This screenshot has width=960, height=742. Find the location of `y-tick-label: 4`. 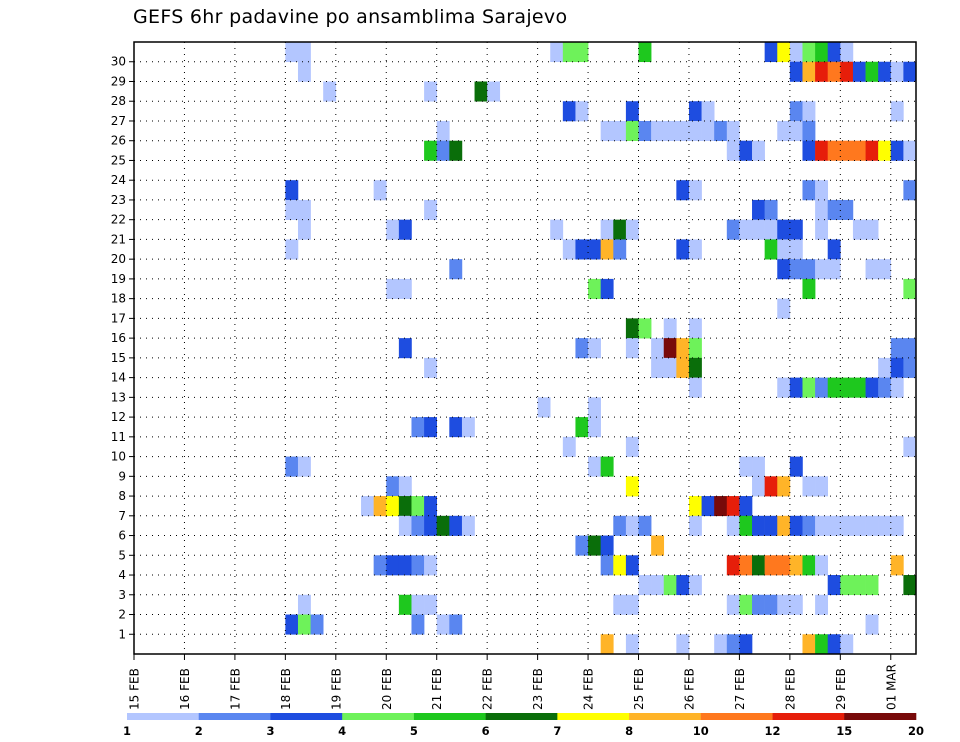

y-tick-label: 4 is located at coordinates (122, 575).